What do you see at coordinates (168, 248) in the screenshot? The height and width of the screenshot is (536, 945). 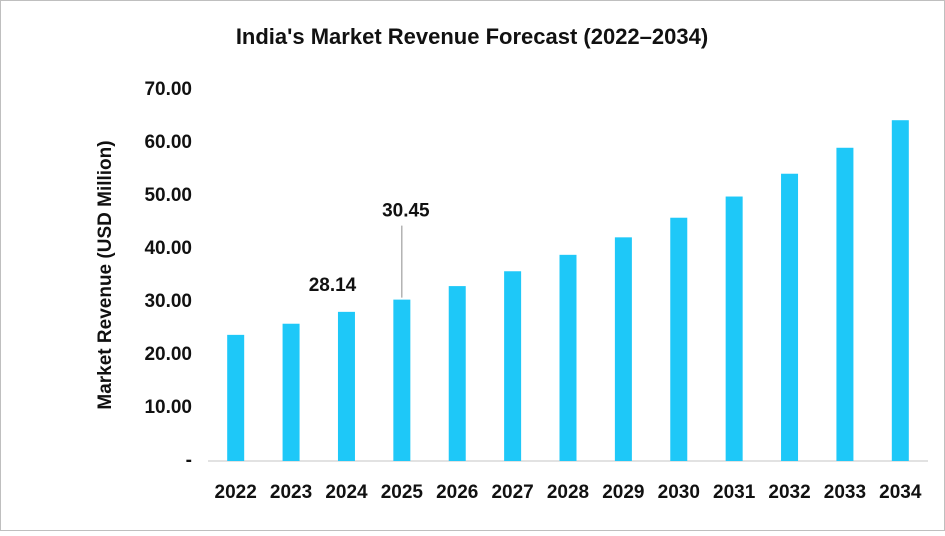 I see `y-tick-label: 40.00` at bounding box center [168, 248].